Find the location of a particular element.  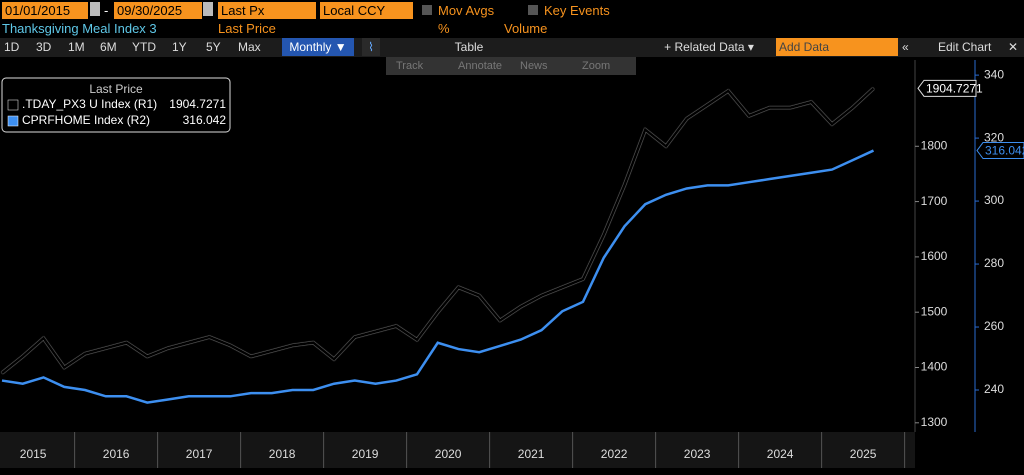

currency-select: Local CCY is located at coordinates (362, 10).